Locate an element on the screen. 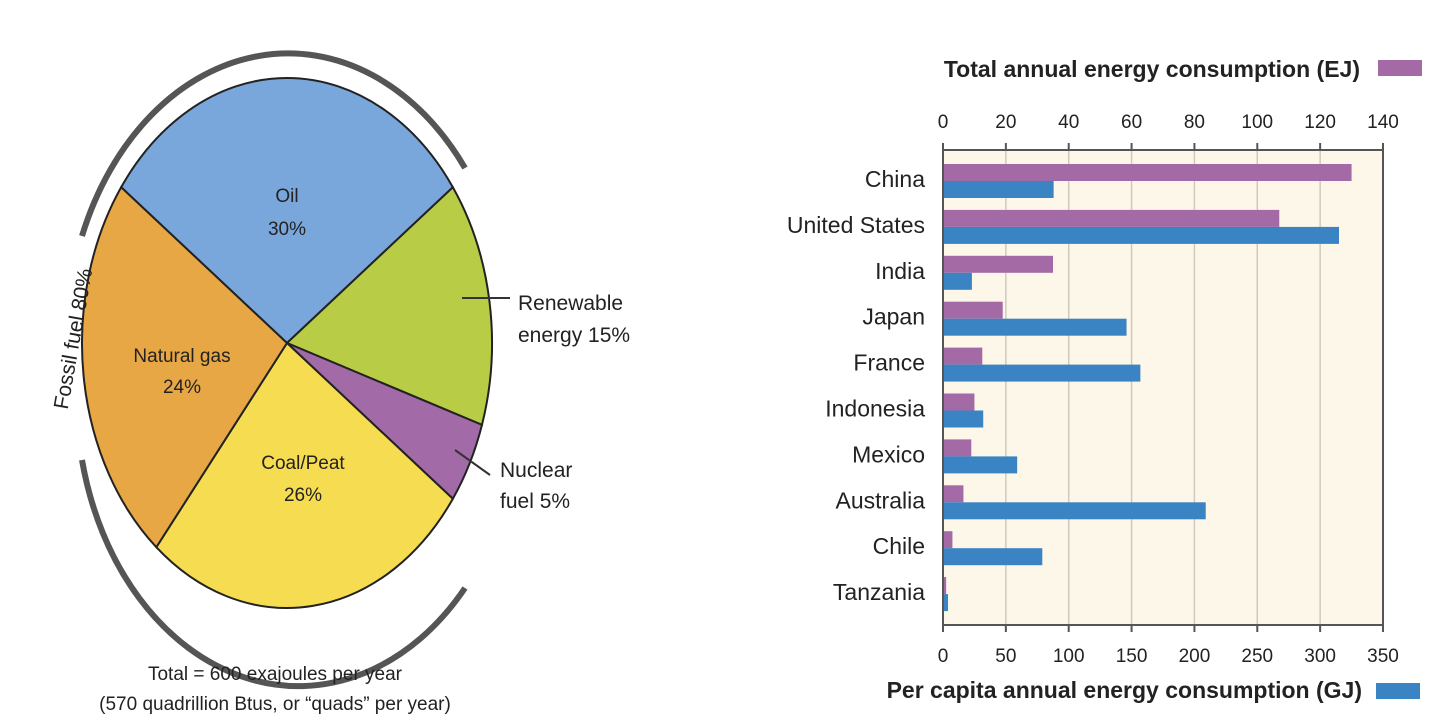 This screenshot has height=725, width=1440. bar-per-capita-chile is located at coordinates (993, 557).